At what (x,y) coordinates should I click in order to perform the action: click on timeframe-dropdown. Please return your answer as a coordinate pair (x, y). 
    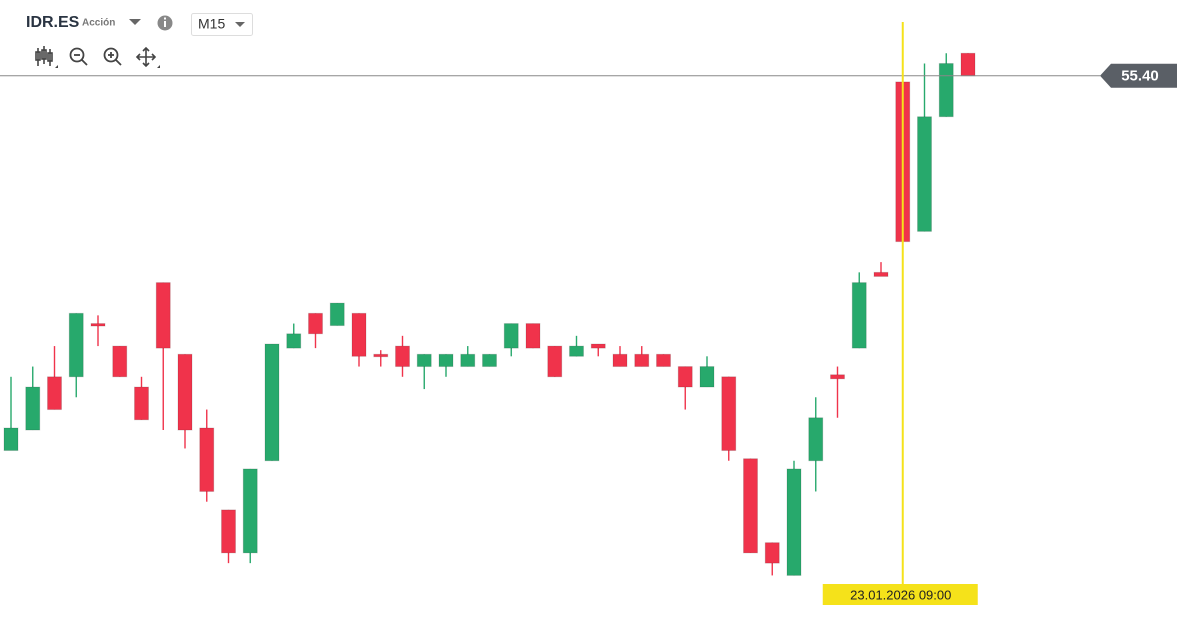
    Looking at the image, I should click on (240, 24).